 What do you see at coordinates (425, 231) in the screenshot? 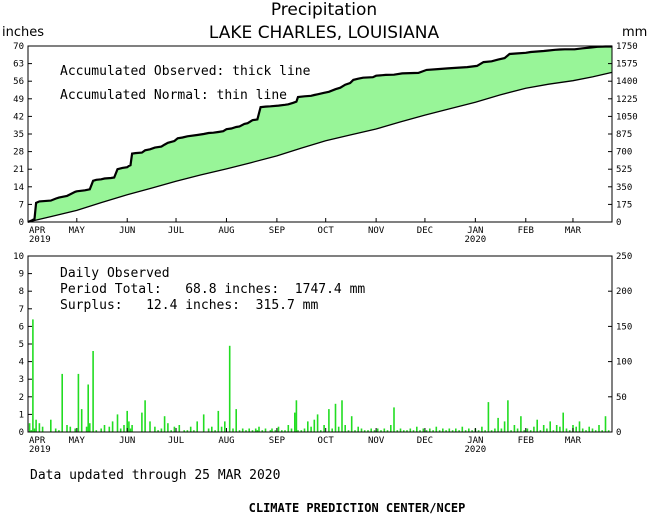
I see `top-x-tick-label: DEC` at bounding box center [425, 231].